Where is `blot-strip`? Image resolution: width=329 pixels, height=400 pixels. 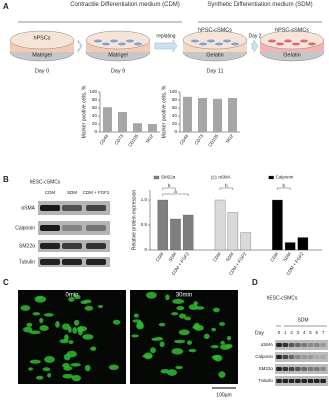
blot-strip is located at coordinates (301, 345).